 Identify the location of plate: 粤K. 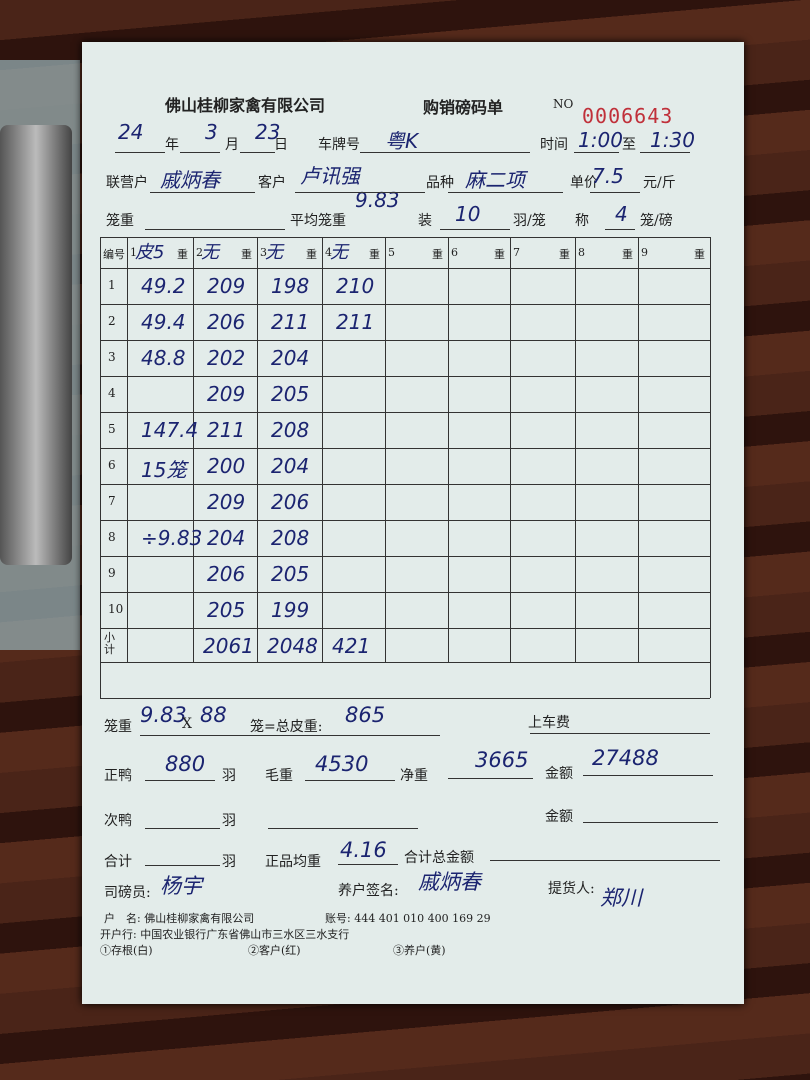
(402, 141).